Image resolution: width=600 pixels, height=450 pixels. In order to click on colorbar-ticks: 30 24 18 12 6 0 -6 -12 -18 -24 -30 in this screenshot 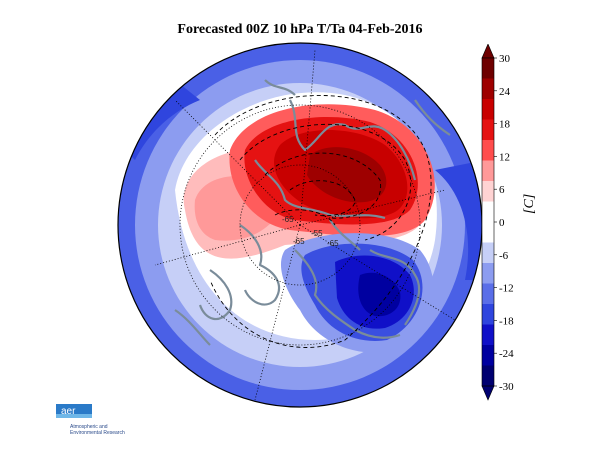, I will do `click(504, 223)`.